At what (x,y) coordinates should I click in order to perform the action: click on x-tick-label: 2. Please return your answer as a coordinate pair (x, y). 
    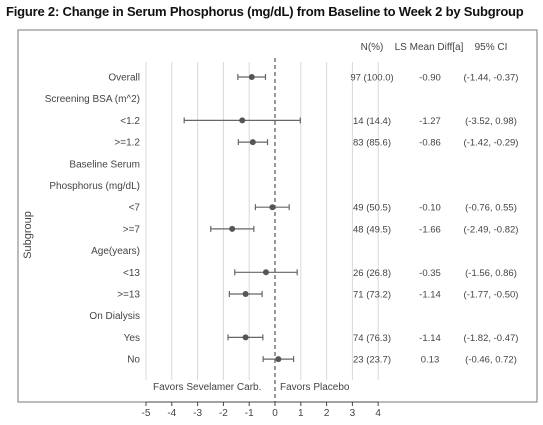
    Looking at the image, I should click on (327, 413).